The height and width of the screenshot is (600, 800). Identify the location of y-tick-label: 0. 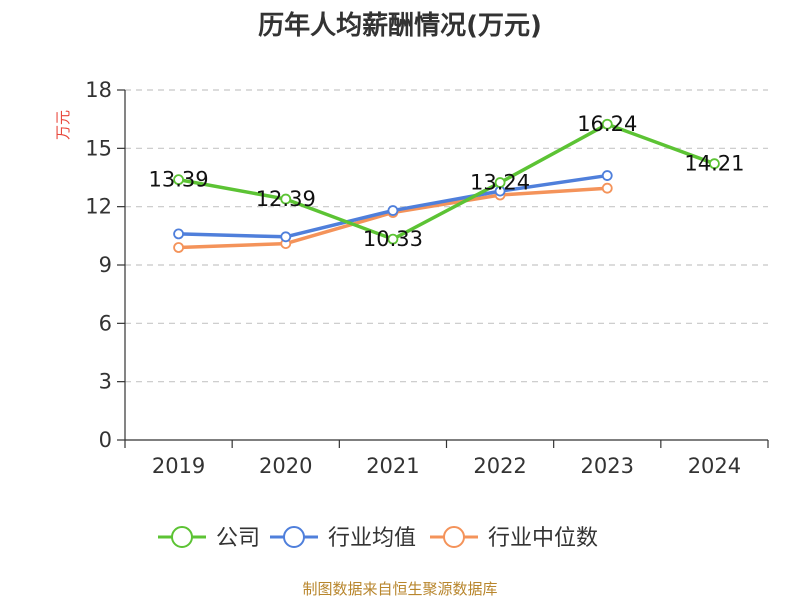
(105, 440).